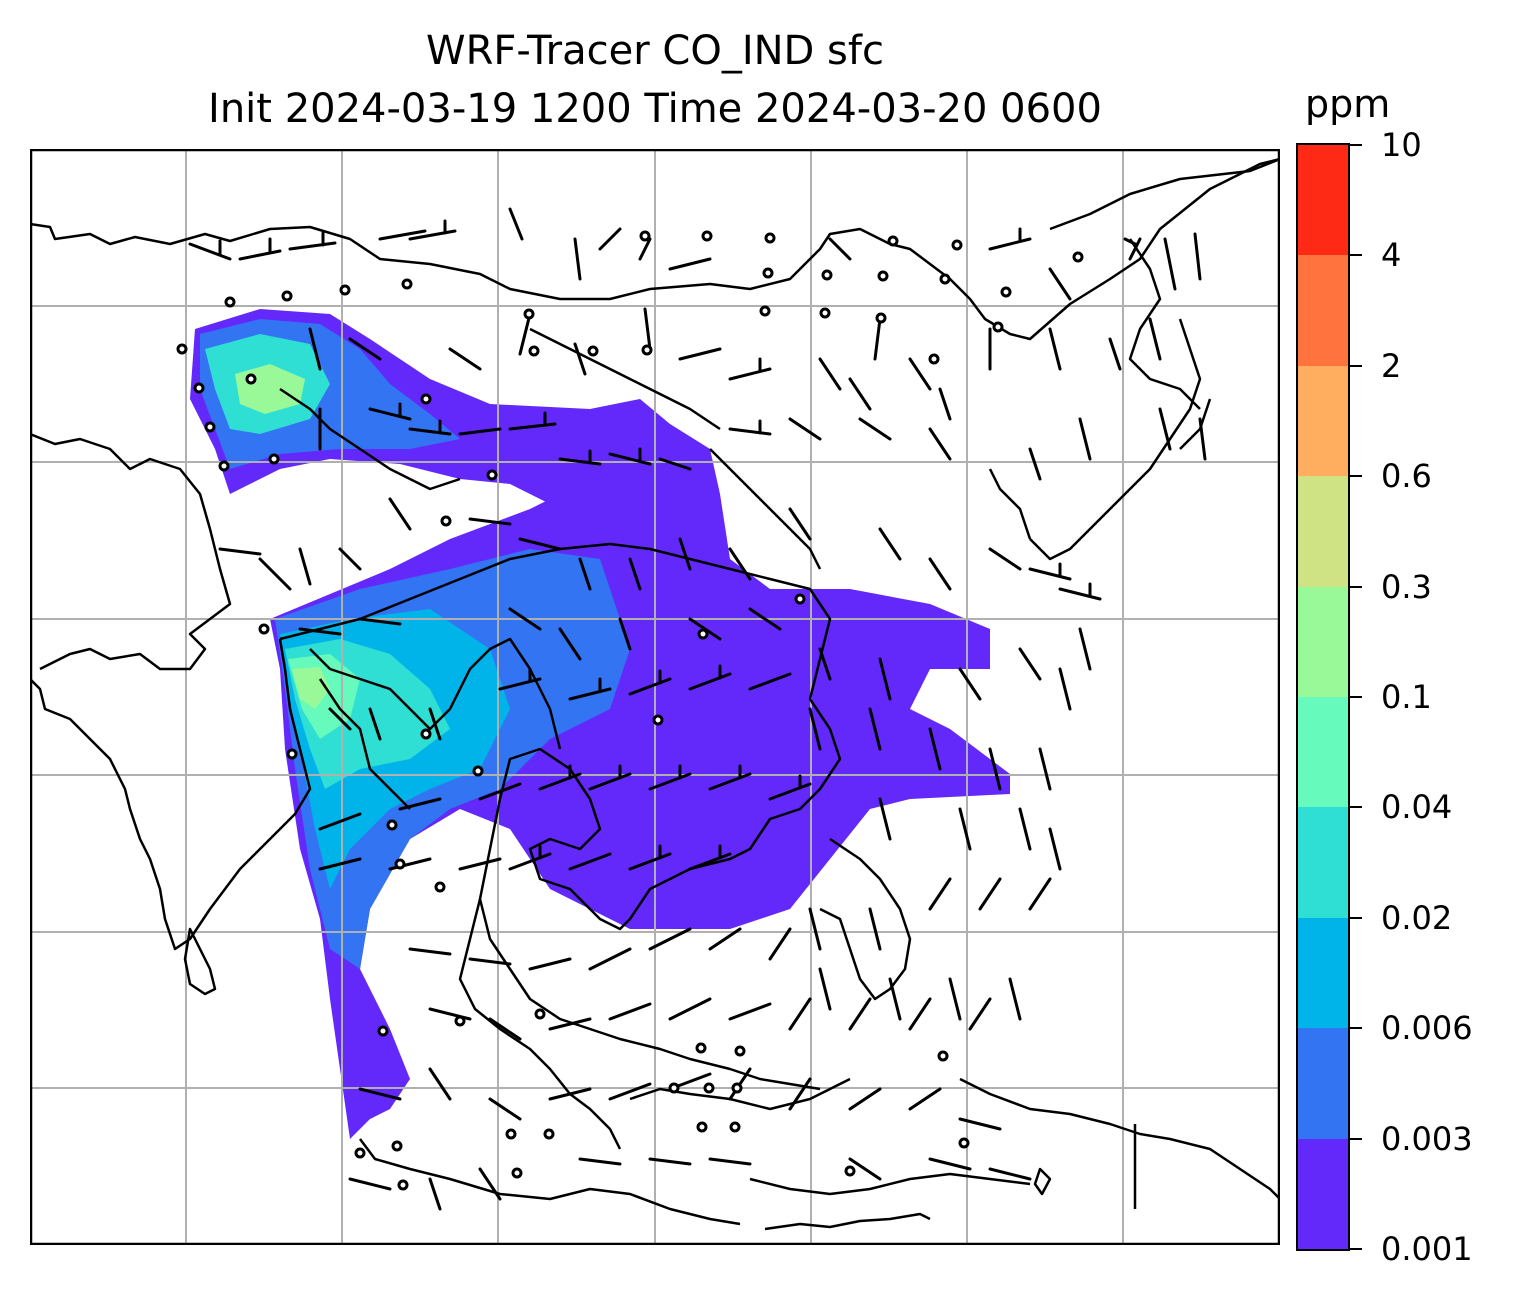 This screenshot has height=1306, width=1528. I want to click on colorbar, so click(1323, 697).